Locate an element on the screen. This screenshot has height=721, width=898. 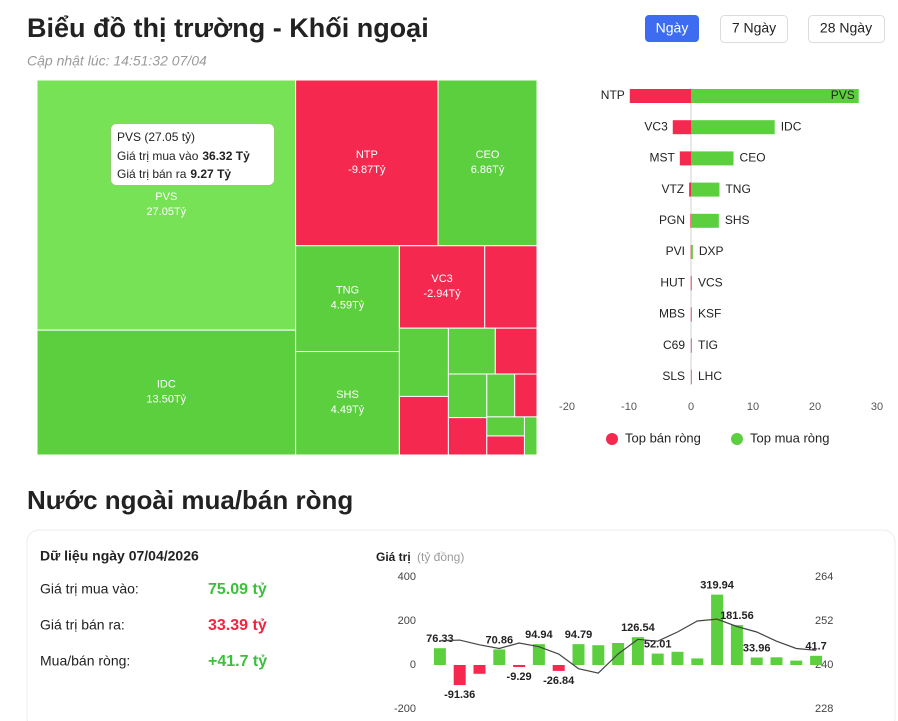
update-time: Cập nhật lúc: 14:51:32 07/04 is located at coordinates (117, 61).